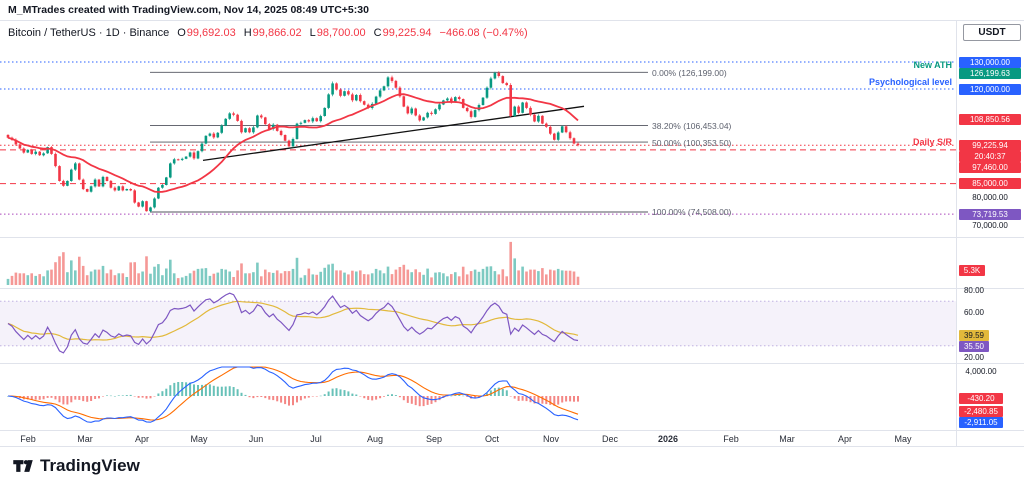  Describe the element at coordinates (211, 33) in the screenshot. I see `ohlc-open-value: 99,692.03` at that location.